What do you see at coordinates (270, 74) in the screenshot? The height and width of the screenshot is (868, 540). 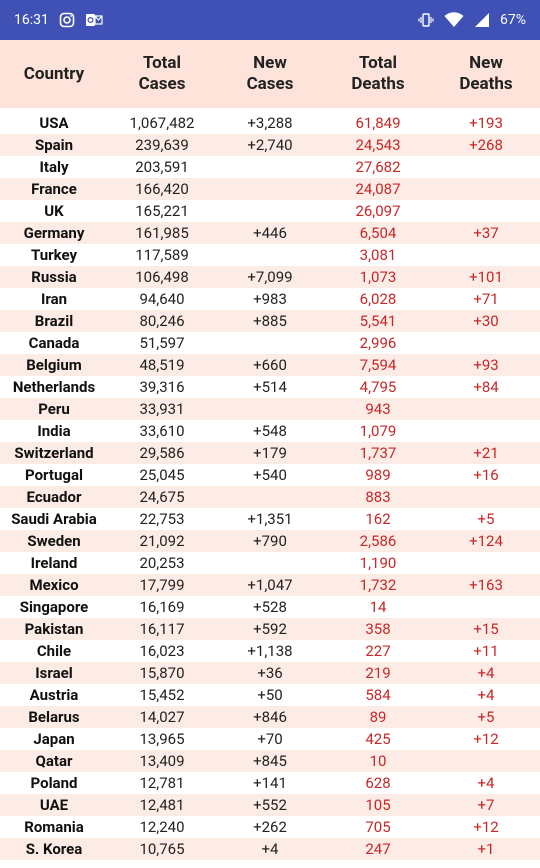 I see `header-new-cases: New Cases` at bounding box center [270, 74].